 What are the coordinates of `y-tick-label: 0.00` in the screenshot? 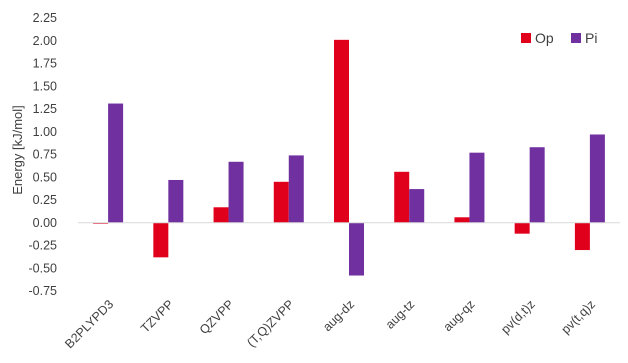 It's located at (45, 223).